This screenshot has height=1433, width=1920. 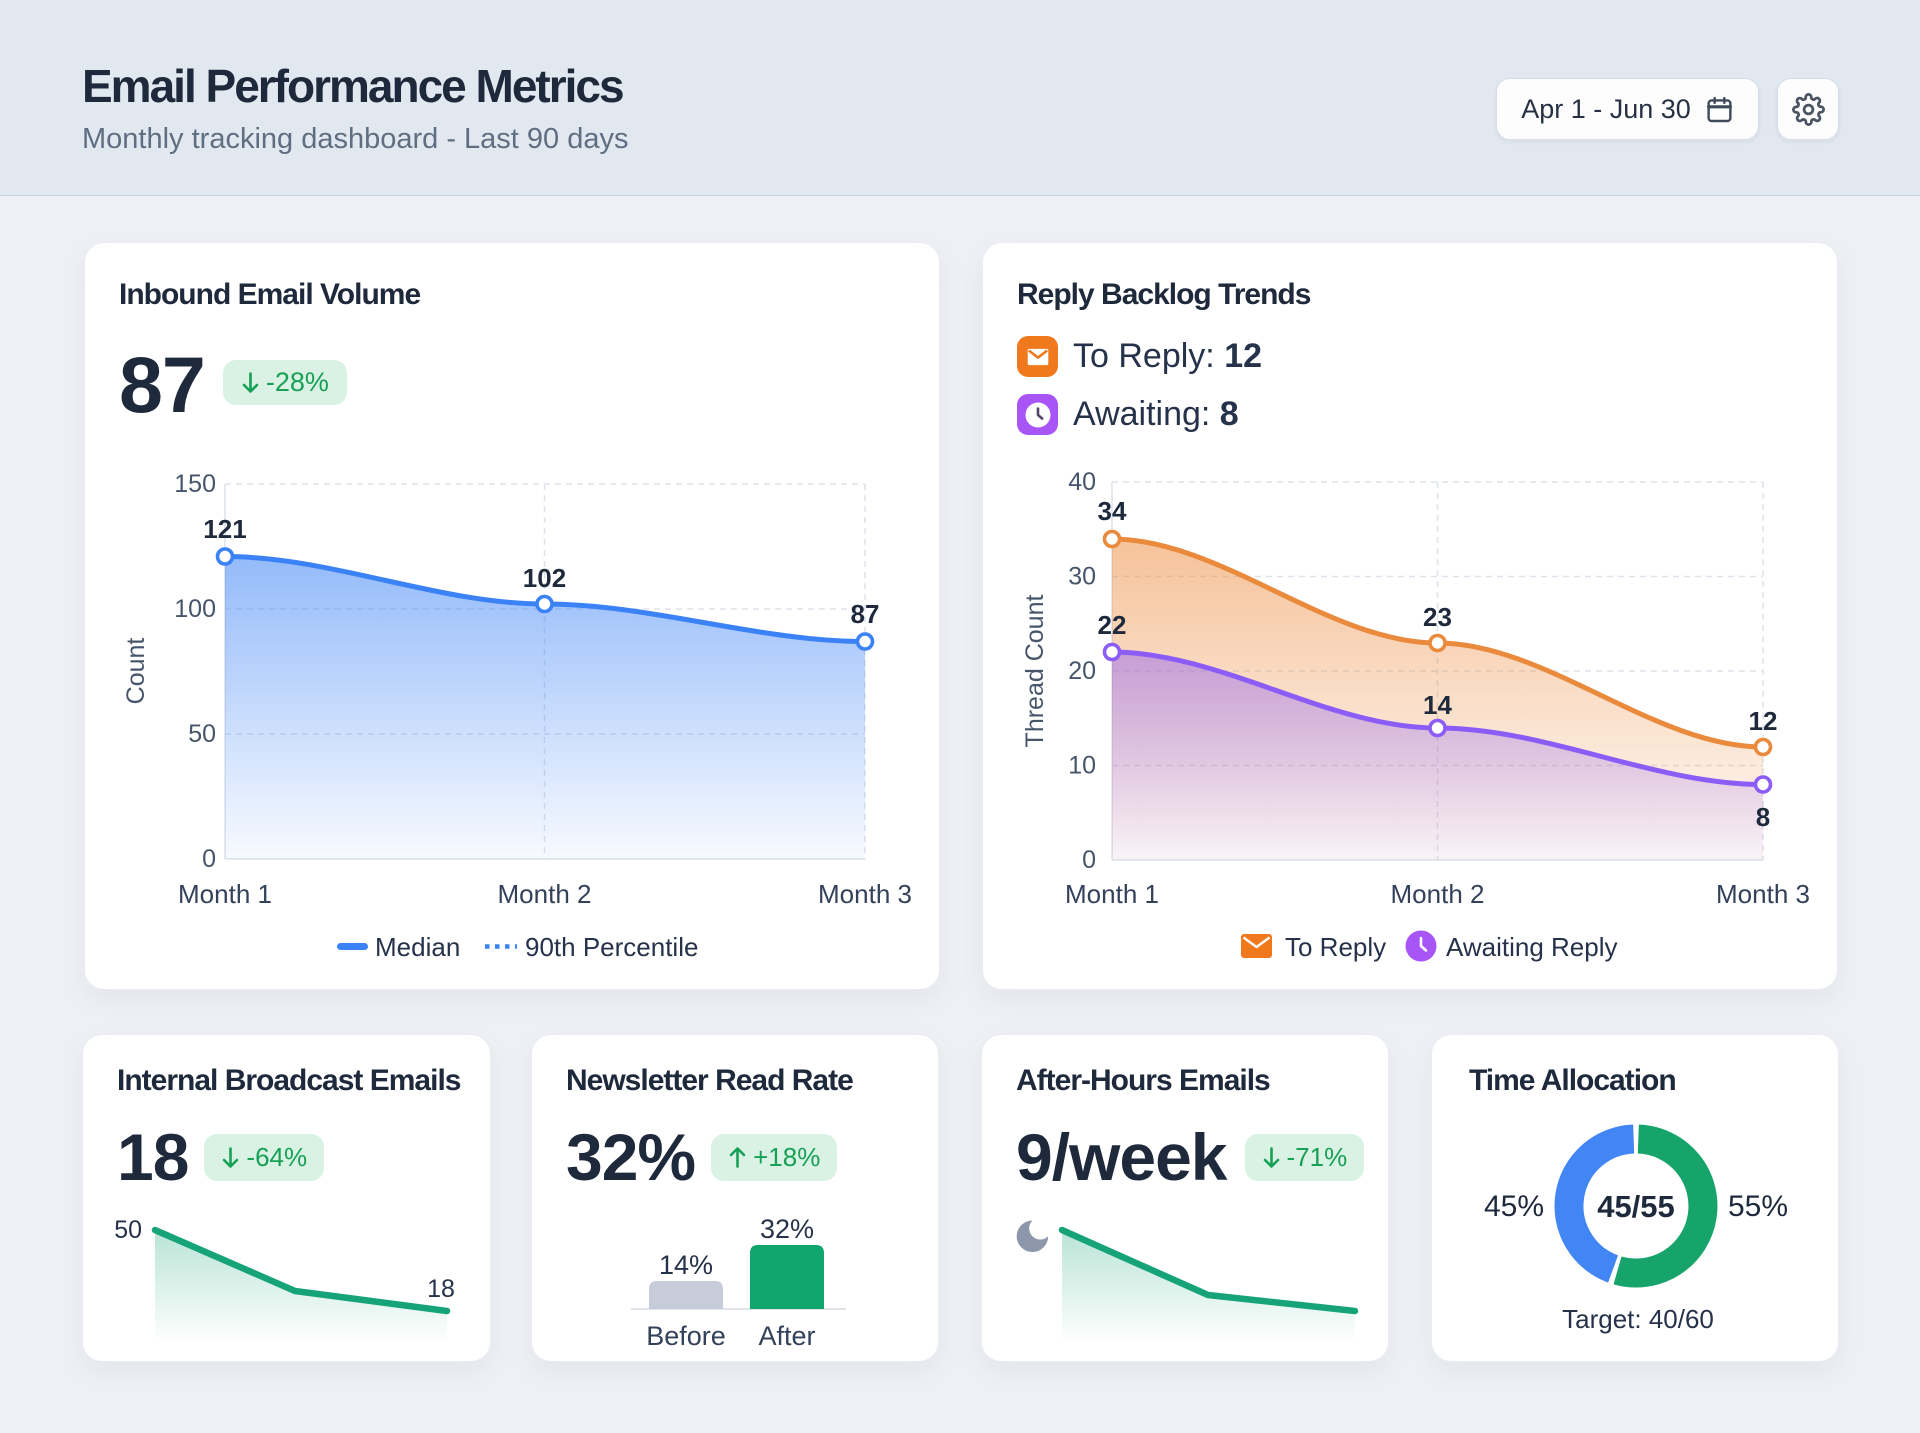 What do you see at coordinates (224, 529) in the screenshot?
I see `svg-text: 121` at bounding box center [224, 529].